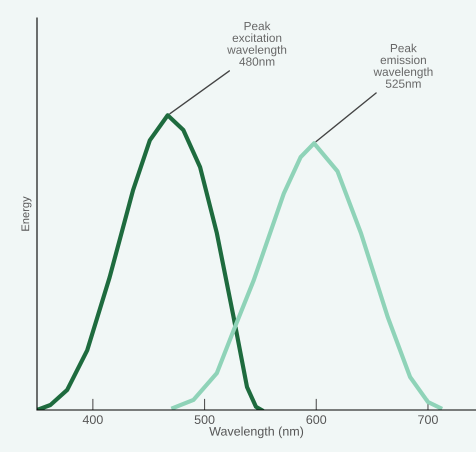 The image size is (476, 452). What do you see at coordinates (256, 44) in the screenshot?
I see `annotation: Peak excitation wavelength 480nm` at bounding box center [256, 44].